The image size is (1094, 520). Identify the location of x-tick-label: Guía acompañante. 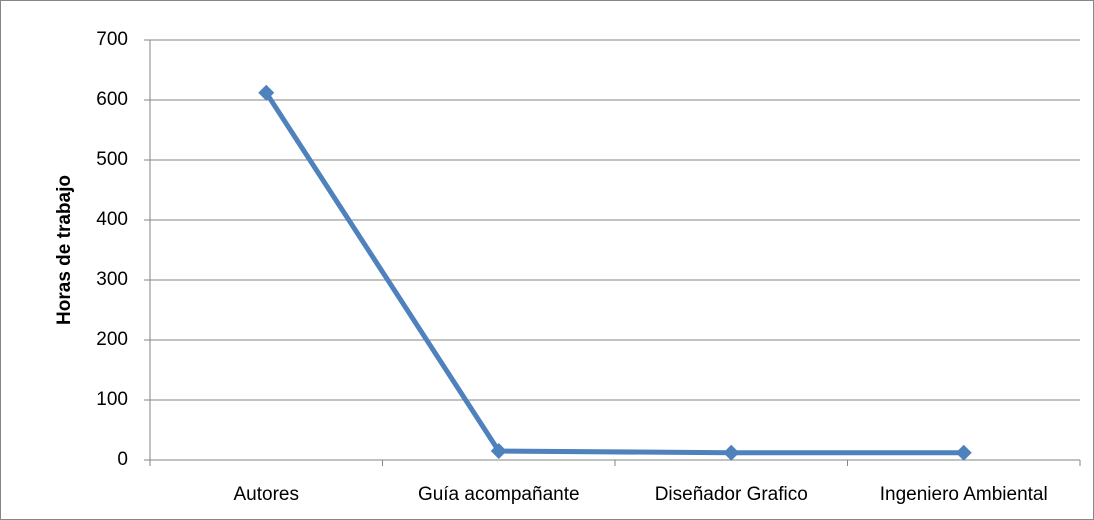
(499, 494).